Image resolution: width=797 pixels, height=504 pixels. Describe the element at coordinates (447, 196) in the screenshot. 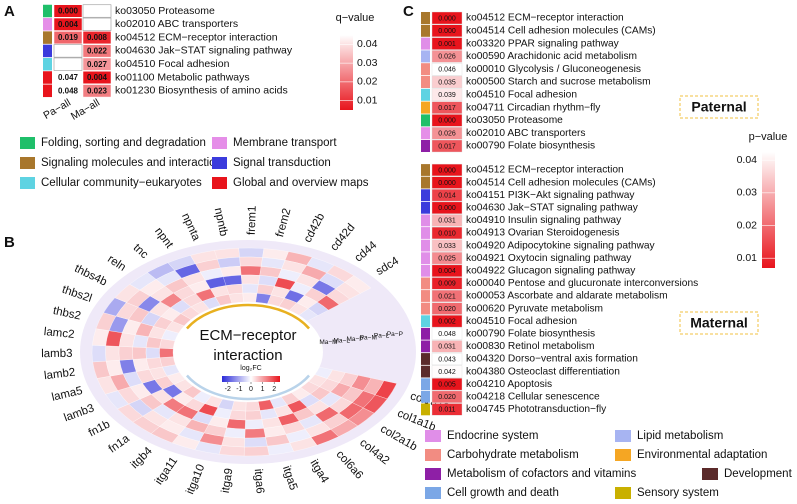

I see `cell-label: 0.014` at that location.